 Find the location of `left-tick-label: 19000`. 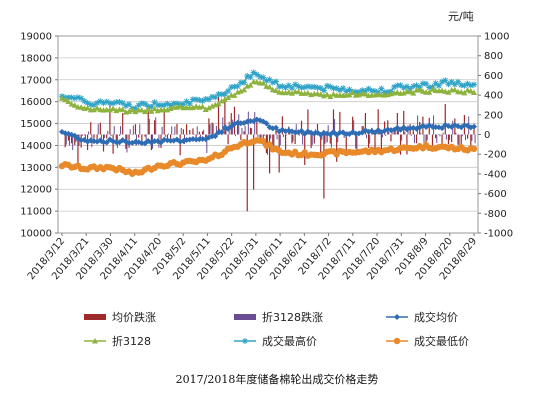

left-tick-label: 19000 is located at coordinates (36, 37).